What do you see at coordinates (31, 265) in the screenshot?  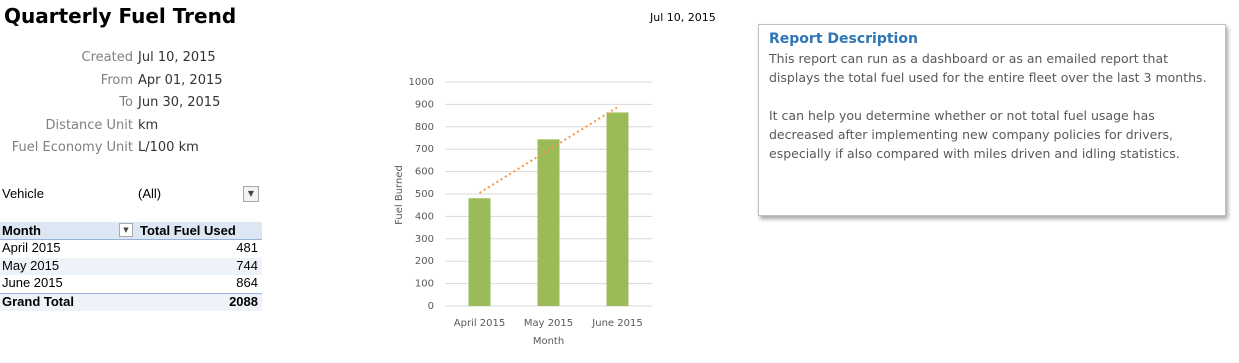 I see `row-label: May 2015` at bounding box center [31, 265].